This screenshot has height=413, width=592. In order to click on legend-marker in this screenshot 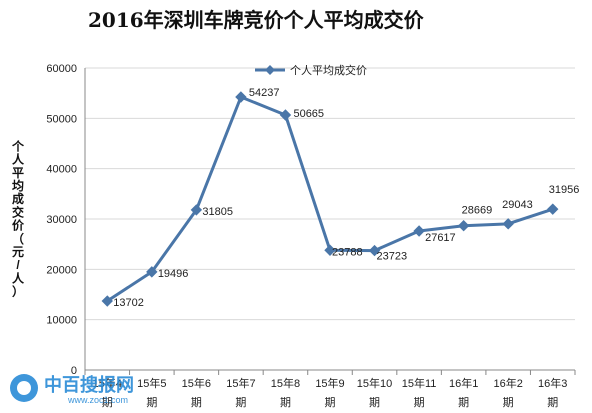, I will do `click(270, 70)`.